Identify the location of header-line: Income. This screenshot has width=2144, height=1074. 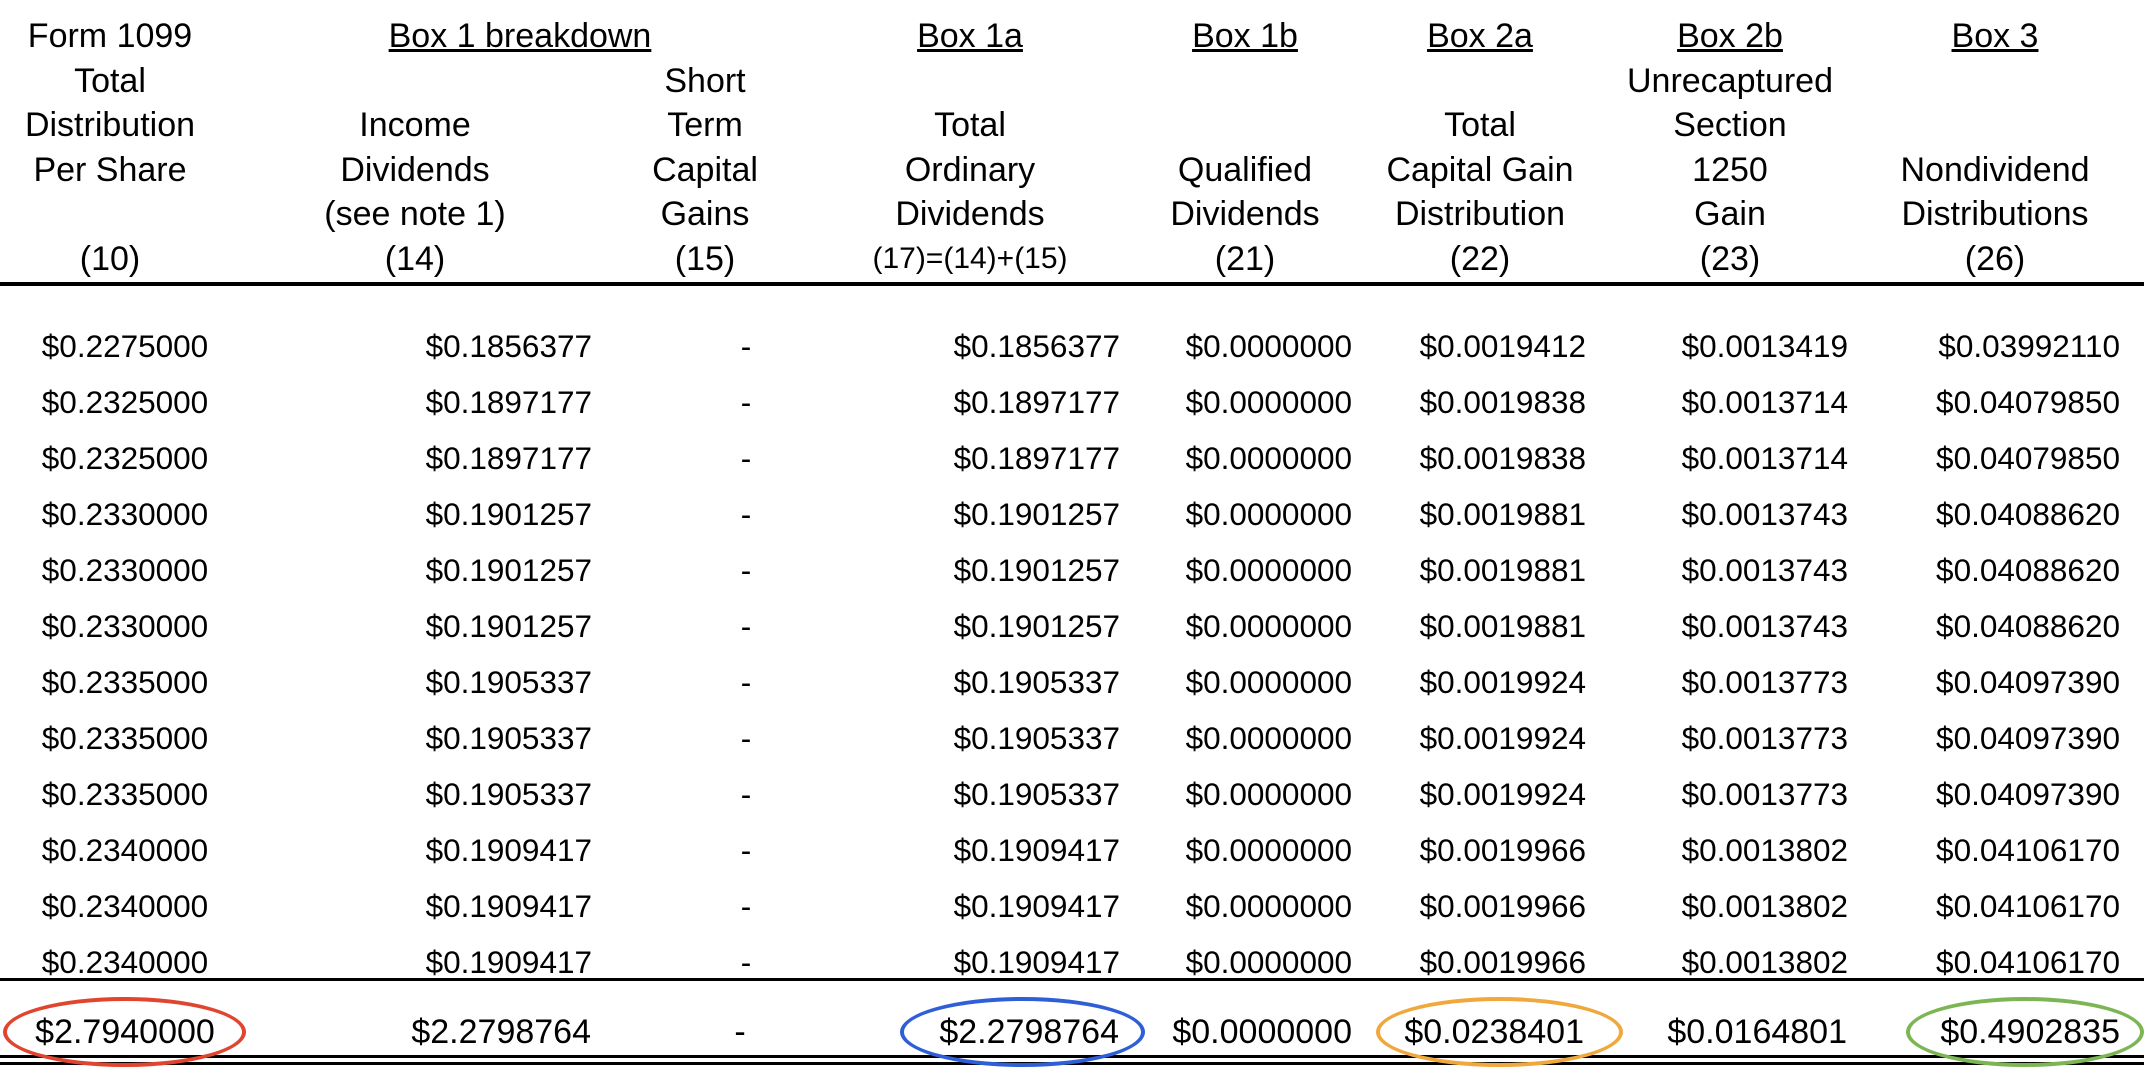
(415, 125).